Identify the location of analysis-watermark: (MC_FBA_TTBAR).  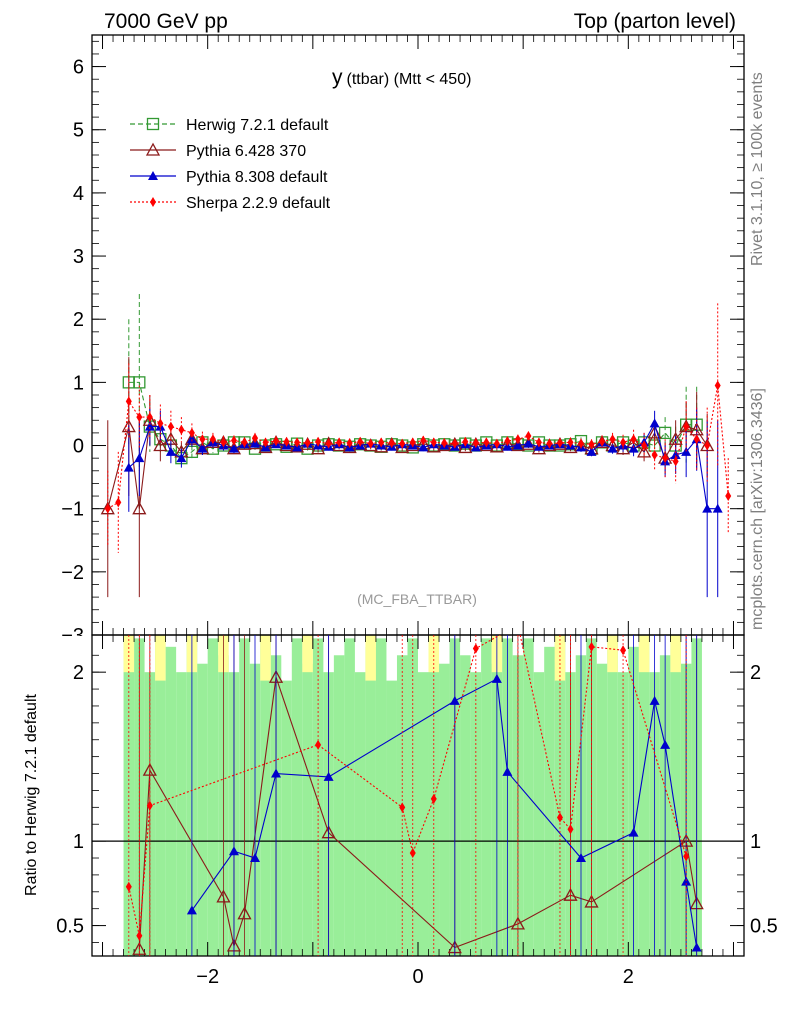
(417, 599).